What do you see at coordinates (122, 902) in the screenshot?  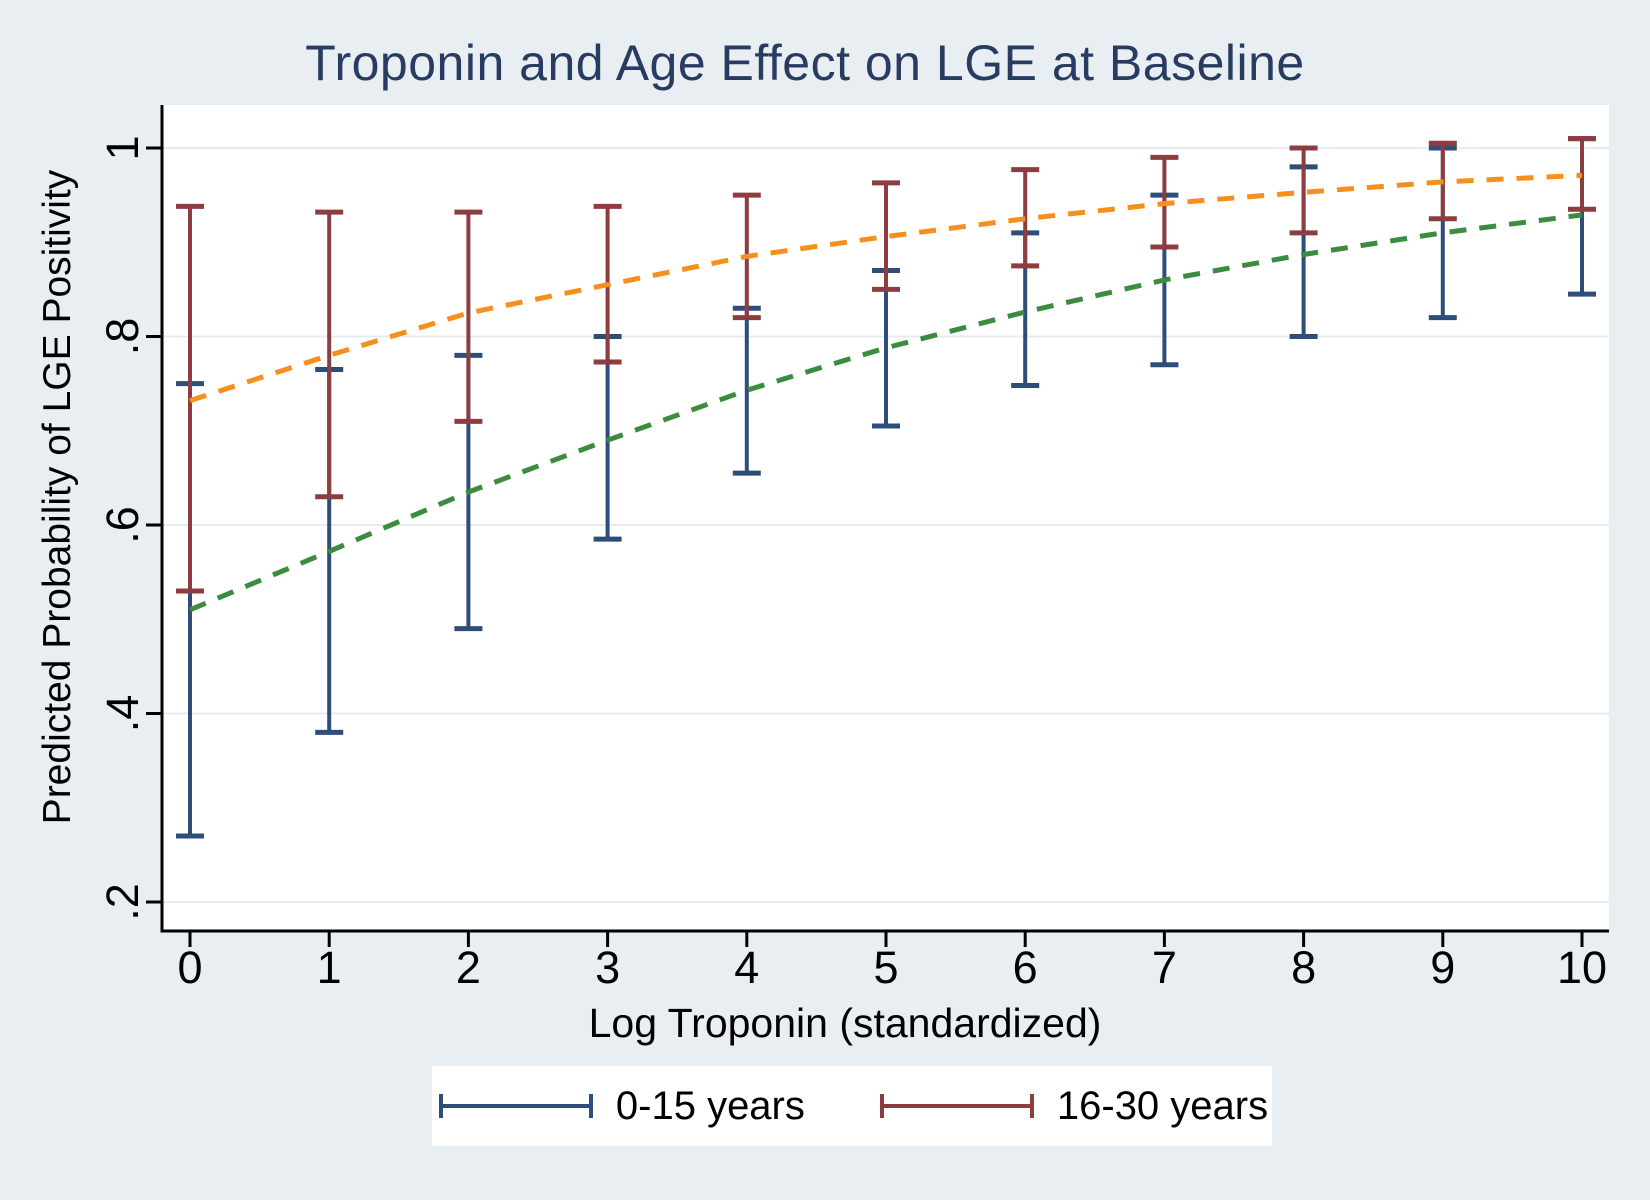 I see `svg-text: .2` at bounding box center [122, 902].